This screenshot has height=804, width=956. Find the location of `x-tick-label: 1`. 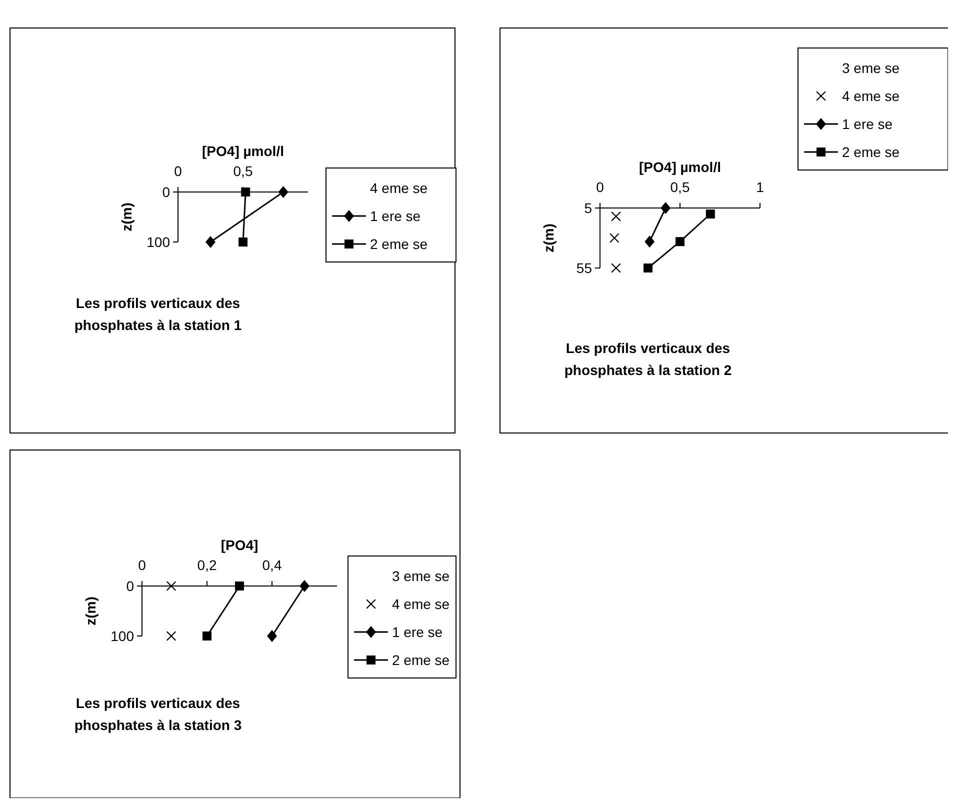

x-tick-label: 1 is located at coordinates (760, 187).